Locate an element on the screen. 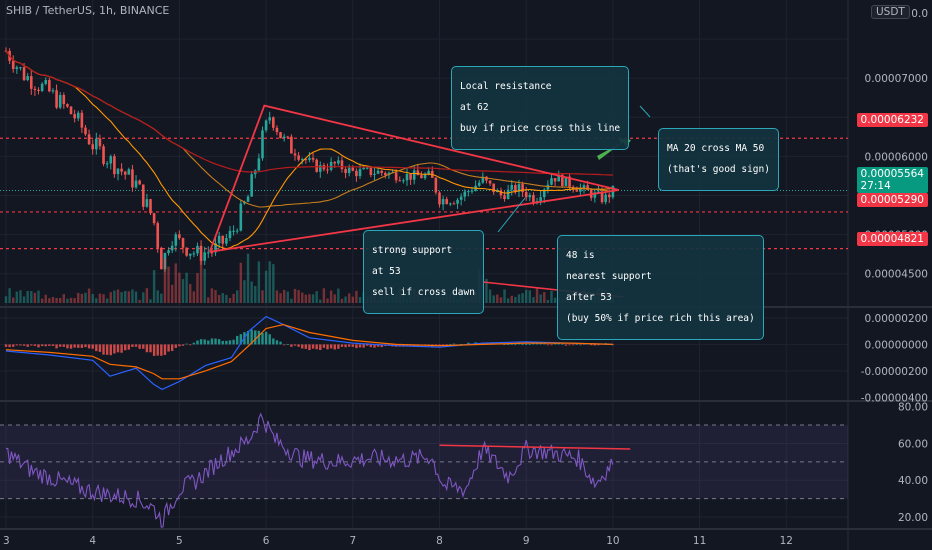 This screenshot has height=550, width=932. signal-line is located at coordinates (309, 351).